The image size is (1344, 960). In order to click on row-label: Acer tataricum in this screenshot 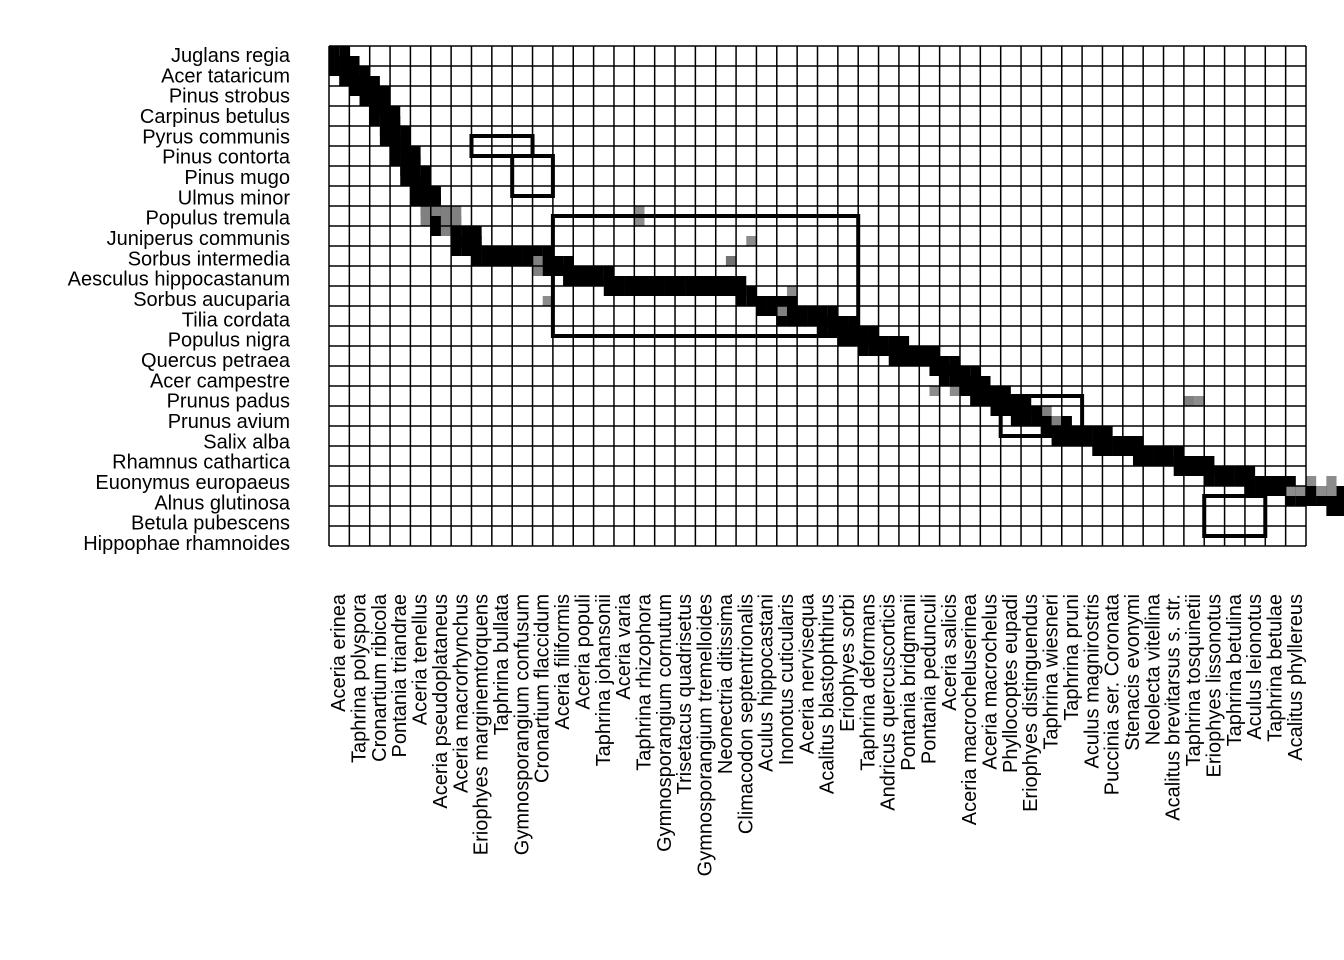, I will do `click(225, 76)`.